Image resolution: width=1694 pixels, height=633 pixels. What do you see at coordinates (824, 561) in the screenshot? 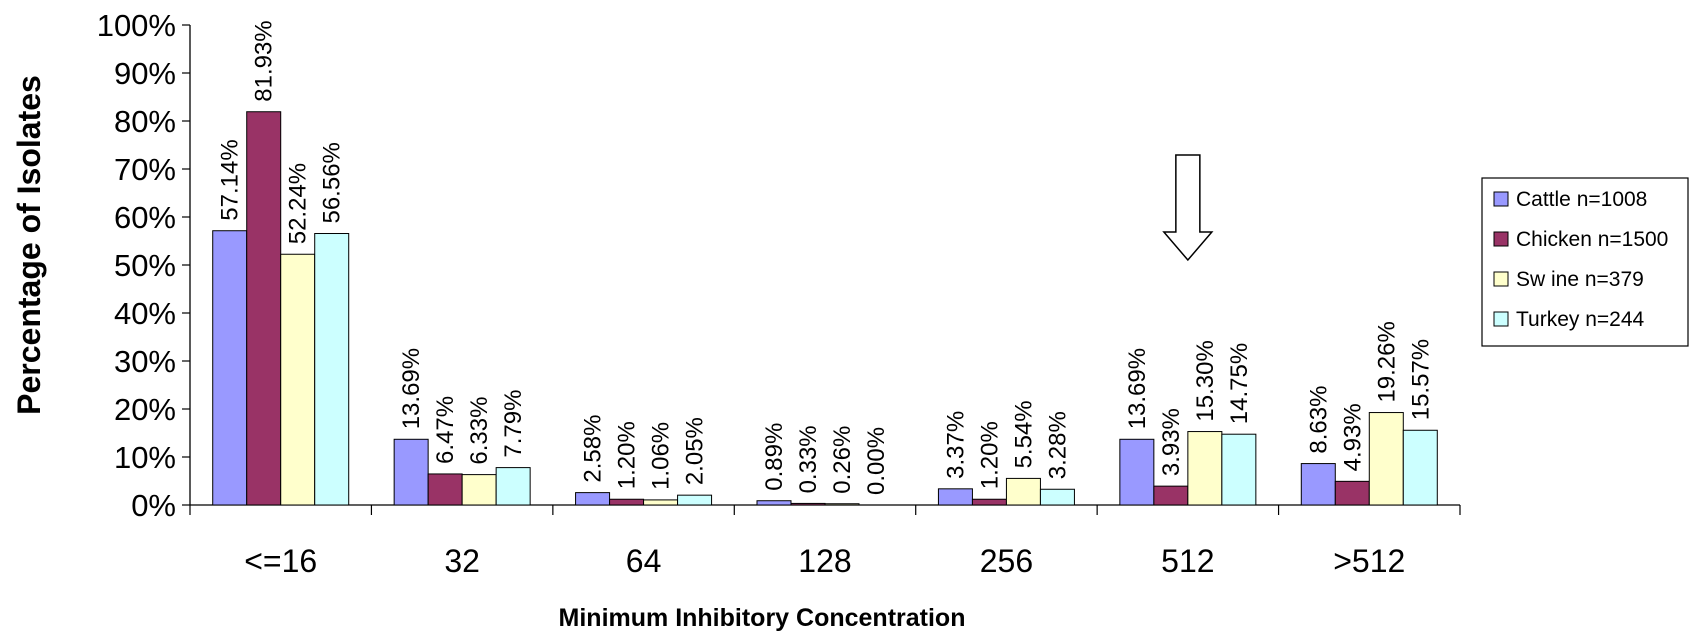
I see `x-tick-label: 128` at bounding box center [824, 561].